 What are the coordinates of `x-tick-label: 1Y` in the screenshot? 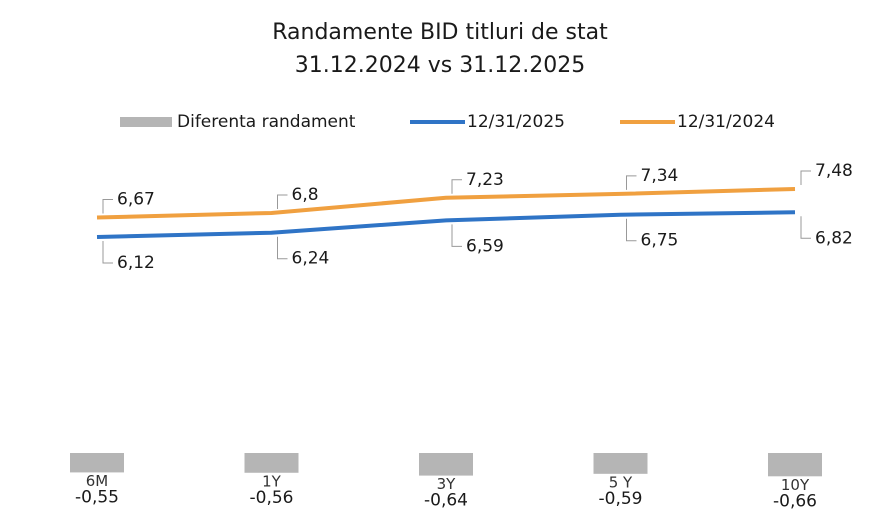 It's located at (272, 481).